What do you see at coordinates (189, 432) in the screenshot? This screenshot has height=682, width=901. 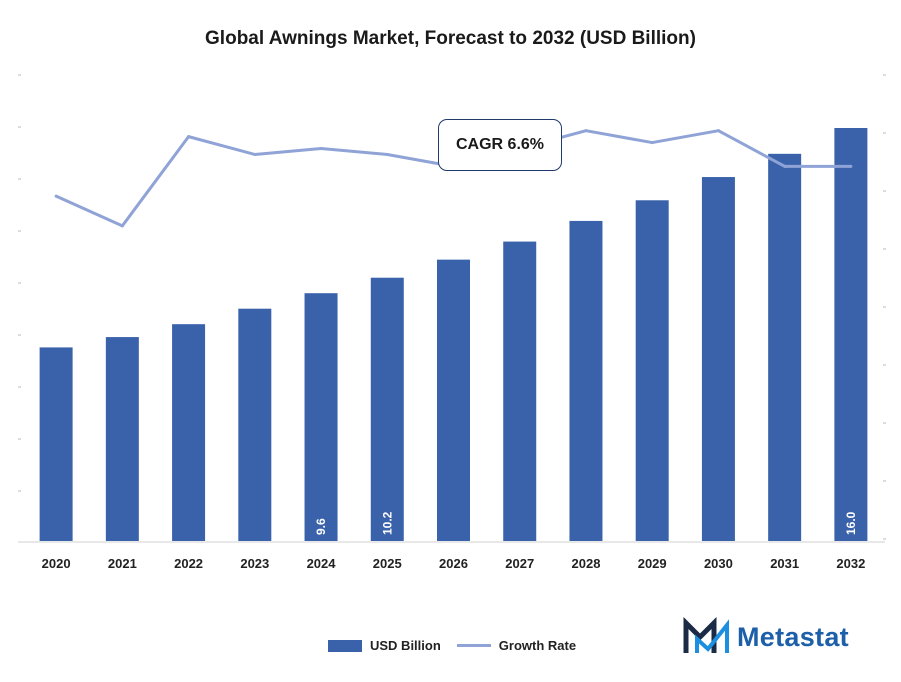 I see `bar-2022` at bounding box center [189, 432].